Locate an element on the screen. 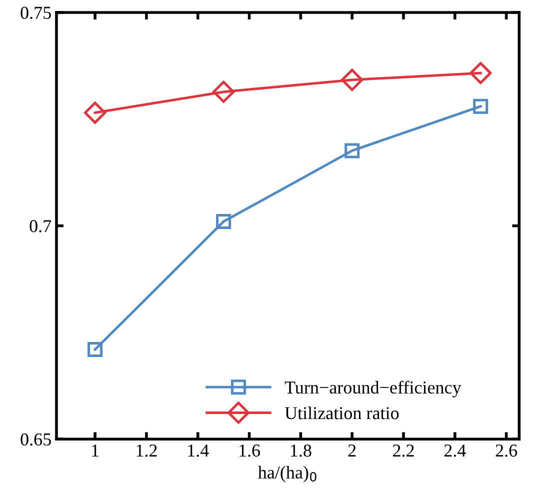  y-tick-label: 0.65 is located at coordinates (35, 439).